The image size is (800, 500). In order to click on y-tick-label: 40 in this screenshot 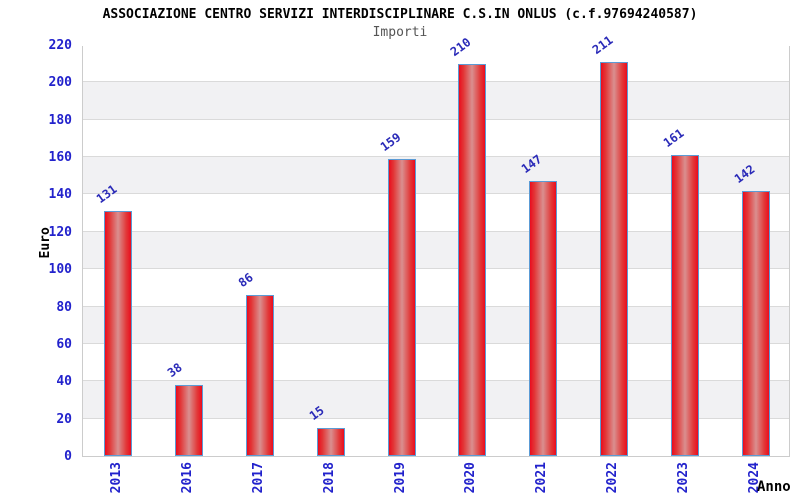, I will do `click(64, 382)`.